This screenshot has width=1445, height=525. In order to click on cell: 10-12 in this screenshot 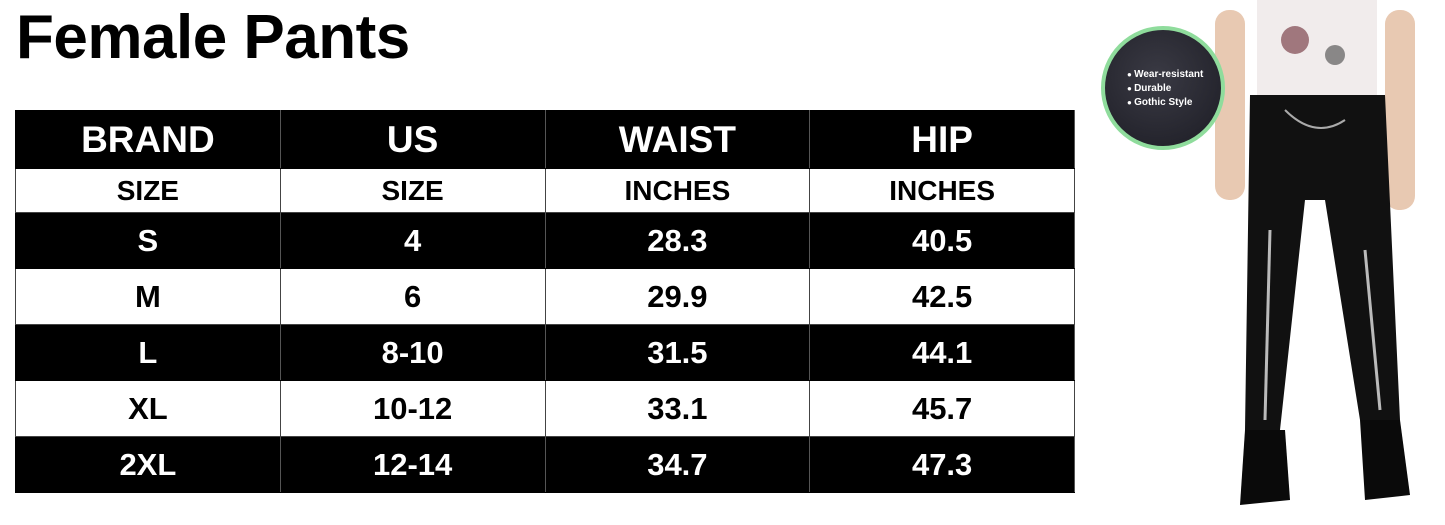, I will do `click(412, 408)`.